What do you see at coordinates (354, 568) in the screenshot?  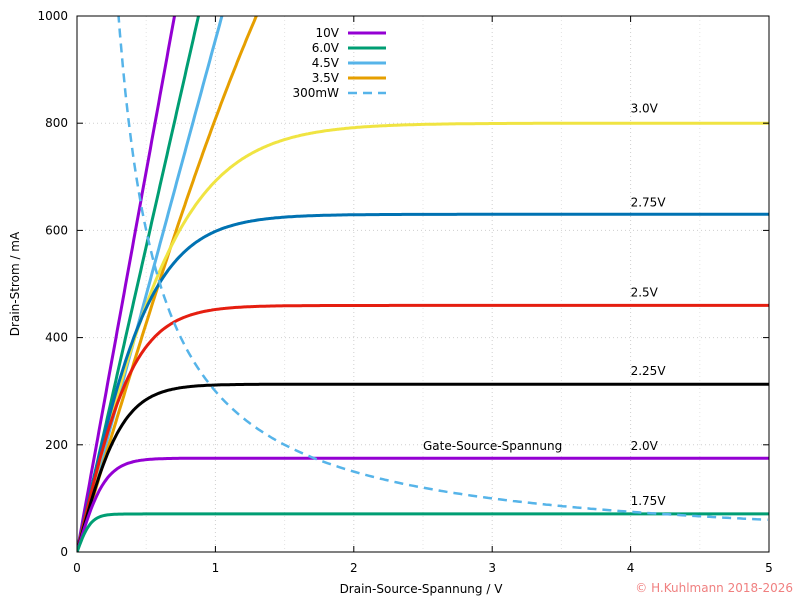 I see `x-tick-label: 2` at bounding box center [354, 568].